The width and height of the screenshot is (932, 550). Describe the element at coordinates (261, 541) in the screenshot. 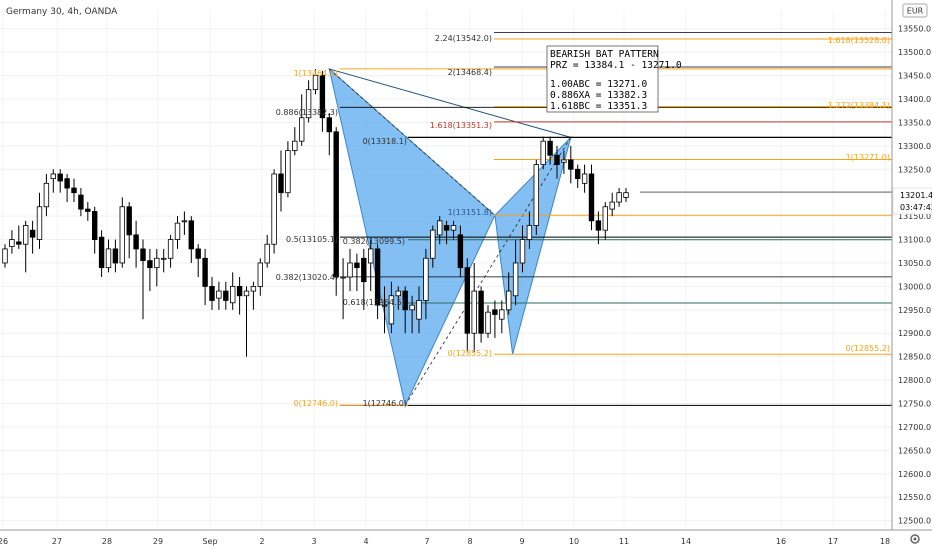

I see `x-tick-label: 2` at that location.